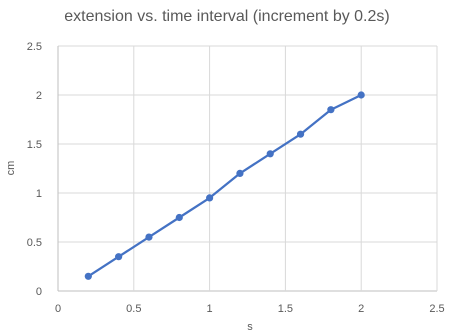  What do you see at coordinates (34, 243) in the screenshot?
I see `y-tick-label: 0.5` at bounding box center [34, 243].